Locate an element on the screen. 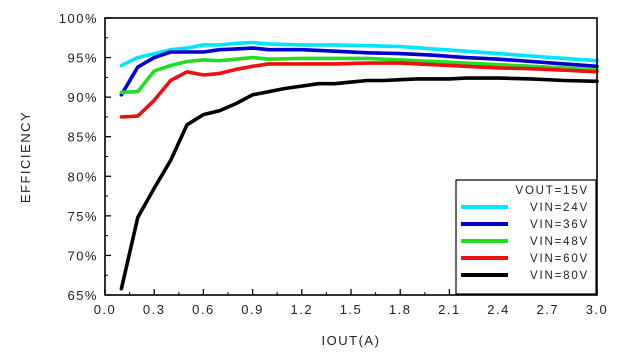 This screenshot has height=356, width=619. x-axis-label: IOUT(A) is located at coordinates (351, 340).